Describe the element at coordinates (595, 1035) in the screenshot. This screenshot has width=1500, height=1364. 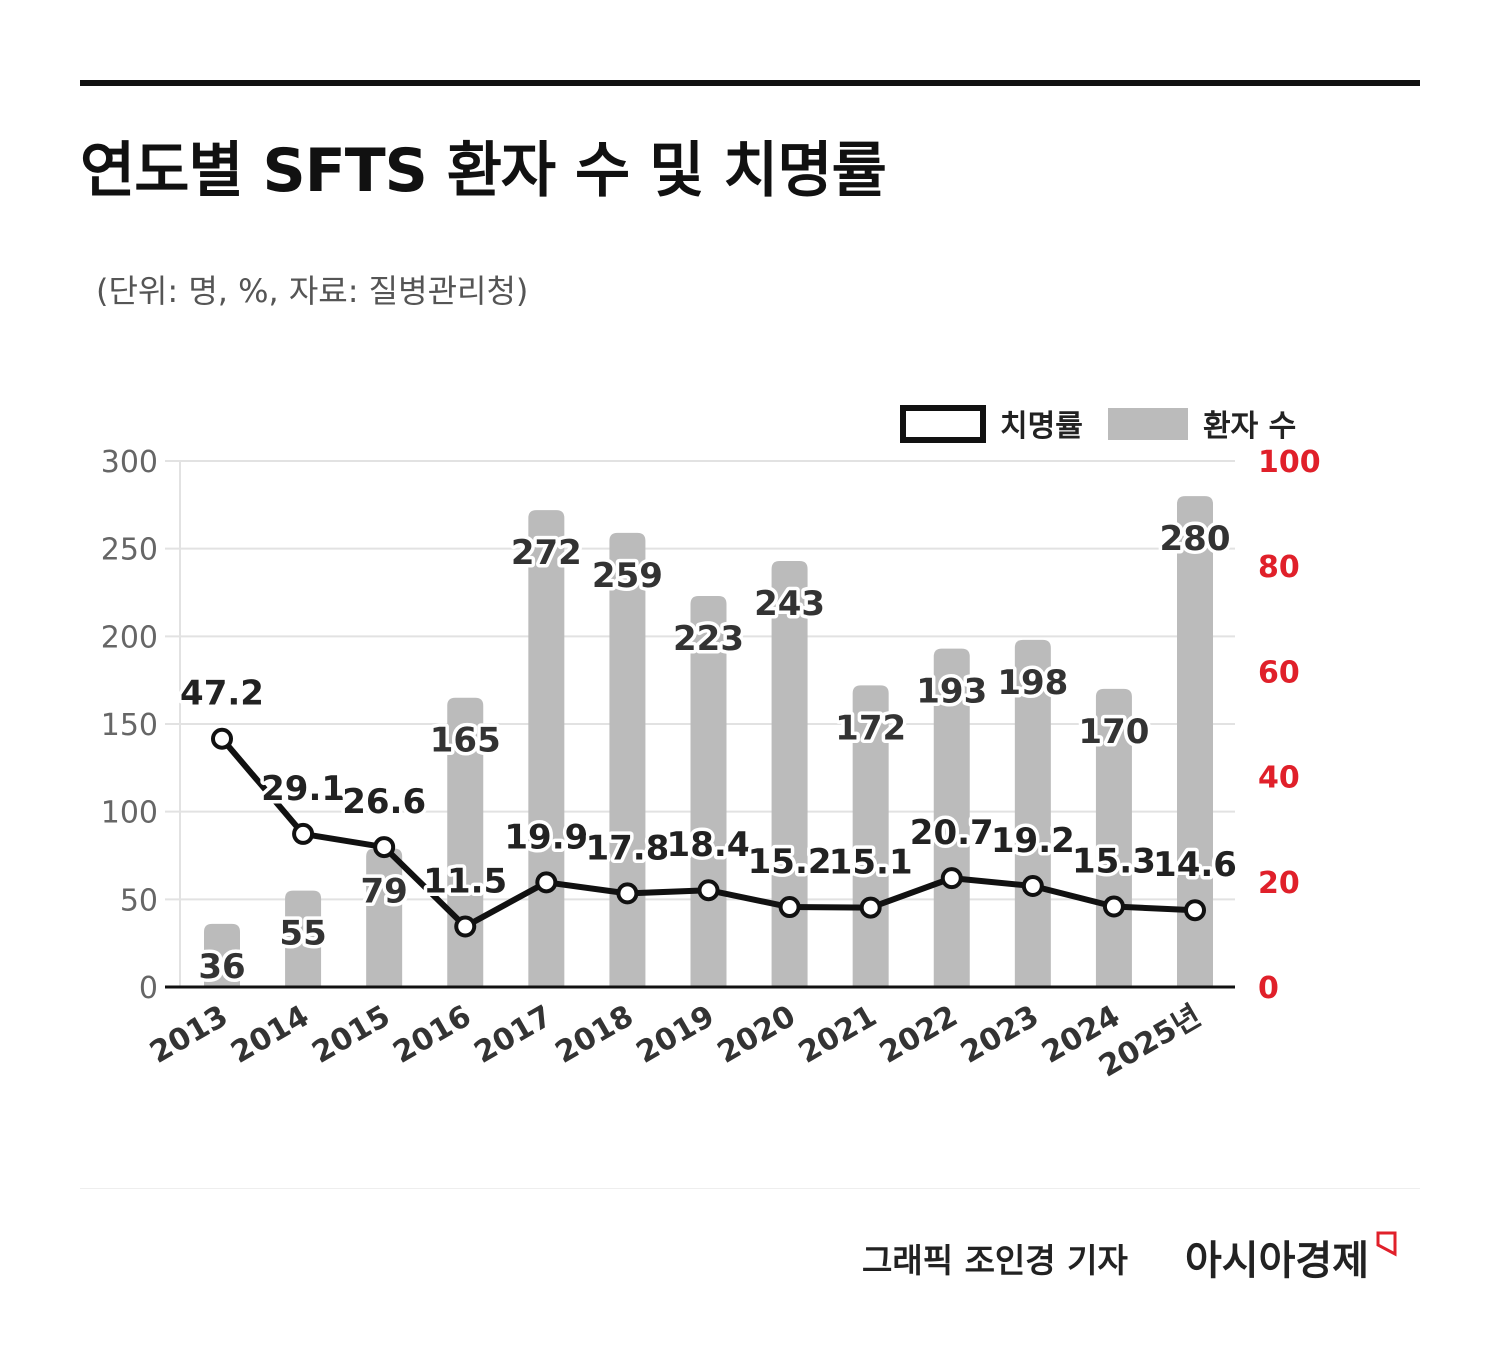
I see `x-tick-label: 2018` at that location.